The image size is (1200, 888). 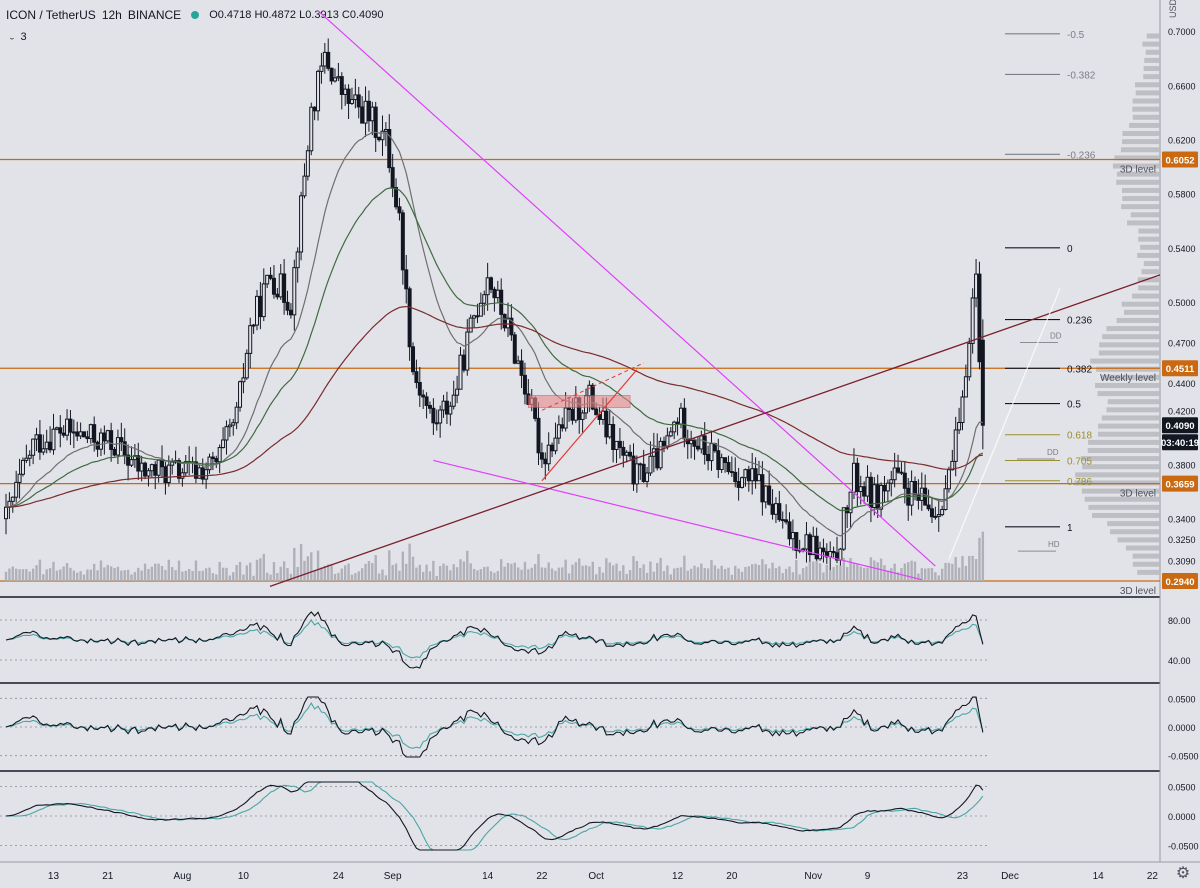 I want to click on indicators-toggle: ⌄ 3, so click(x=17, y=37).